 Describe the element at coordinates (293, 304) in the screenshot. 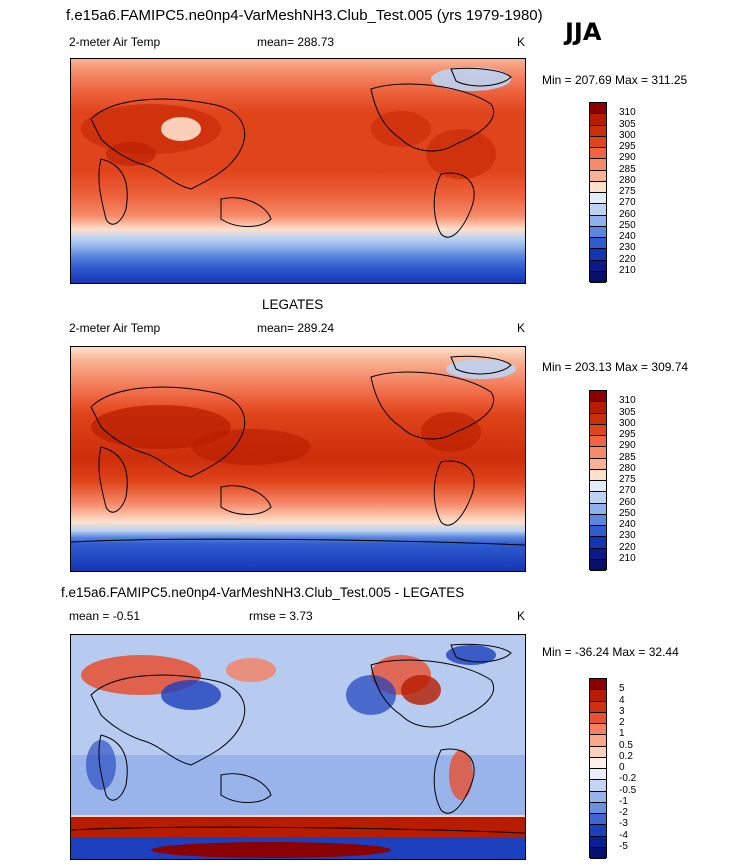

I see `panel2-title: LEGATES` at that location.